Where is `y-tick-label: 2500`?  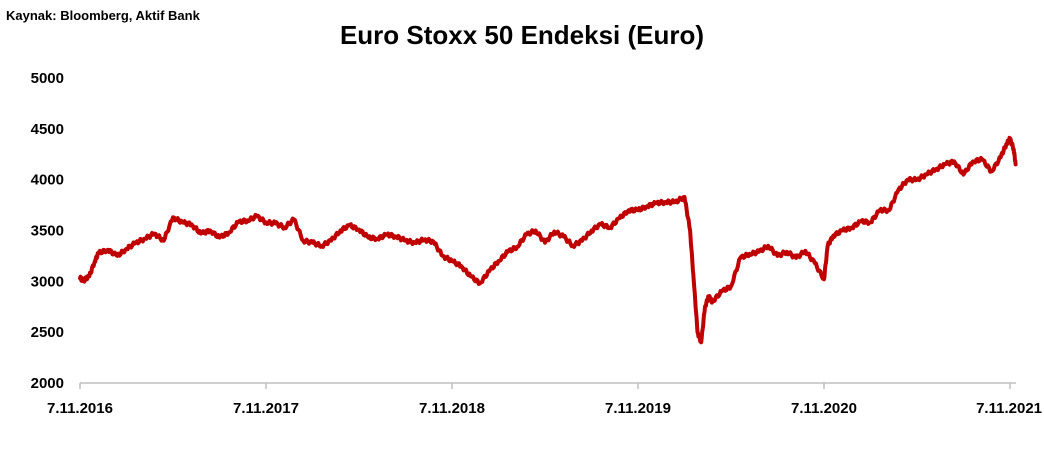 y-tick-label: 2500 is located at coordinates (47, 332).